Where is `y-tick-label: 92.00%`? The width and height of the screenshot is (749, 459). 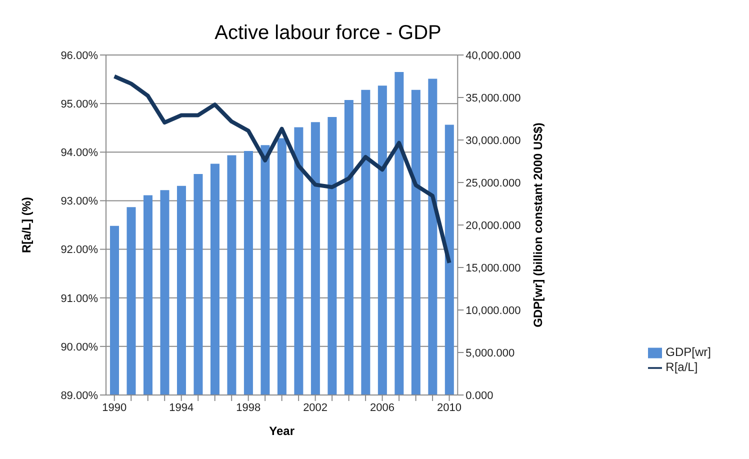 y-tick-label: 92.00% is located at coordinates (79, 250).